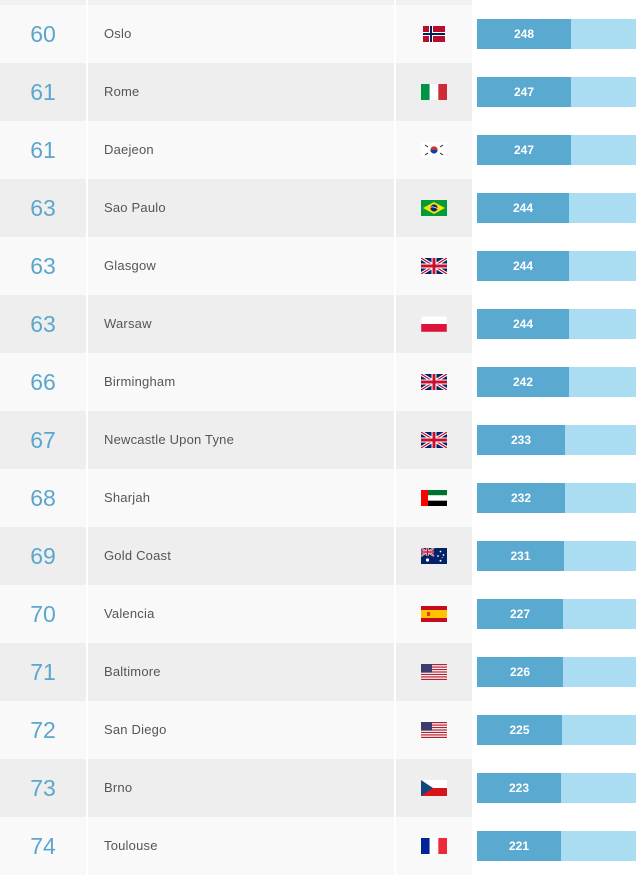 The height and width of the screenshot is (877, 639). I want to click on score-value: 227, so click(520, 614).